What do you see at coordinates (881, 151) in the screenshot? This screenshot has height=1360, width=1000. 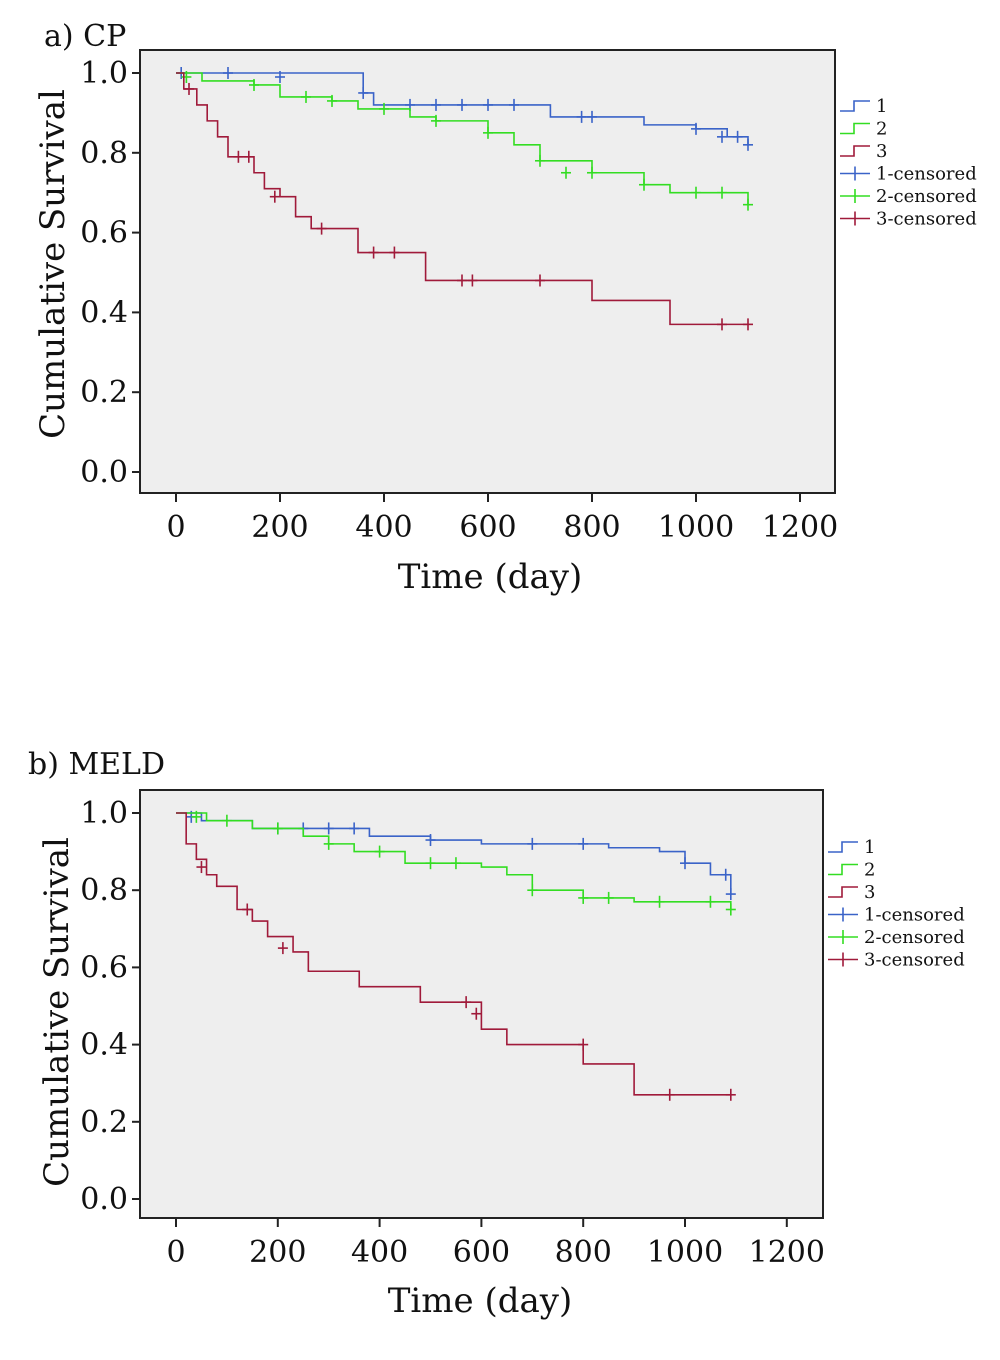 I see `legend-label: 3` at bounding box center [881, 151].